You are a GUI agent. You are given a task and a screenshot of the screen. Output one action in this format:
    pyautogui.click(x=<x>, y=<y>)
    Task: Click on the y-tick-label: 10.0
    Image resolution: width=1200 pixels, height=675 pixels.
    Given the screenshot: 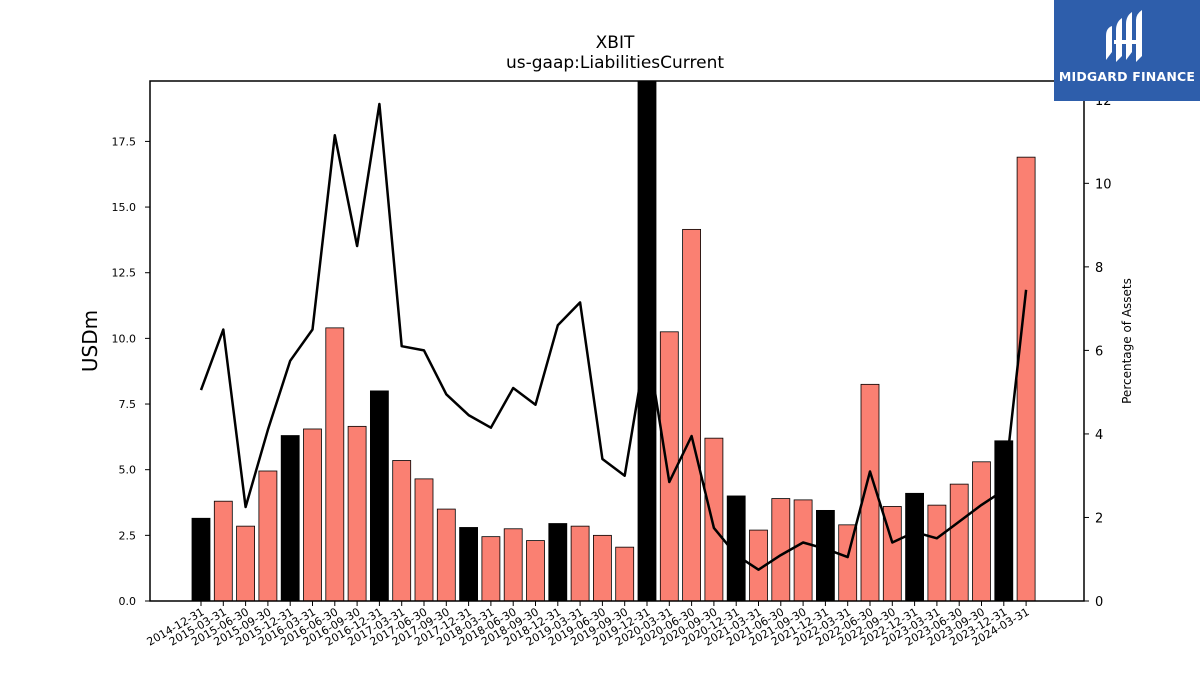 What is the action you would take?
    pyautogui.click(x=124, y=338)
    